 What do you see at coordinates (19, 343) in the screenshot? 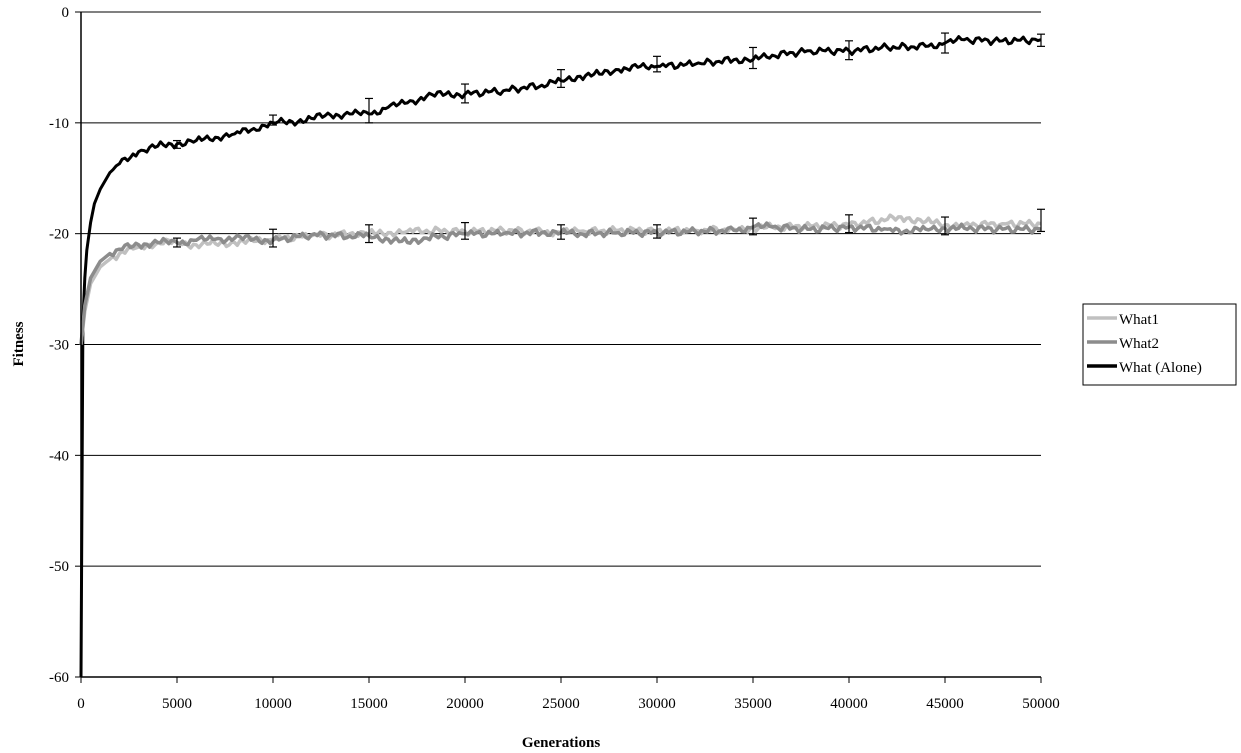
I see `y-axis-title: Fitness` at bounding box center [19, 343].